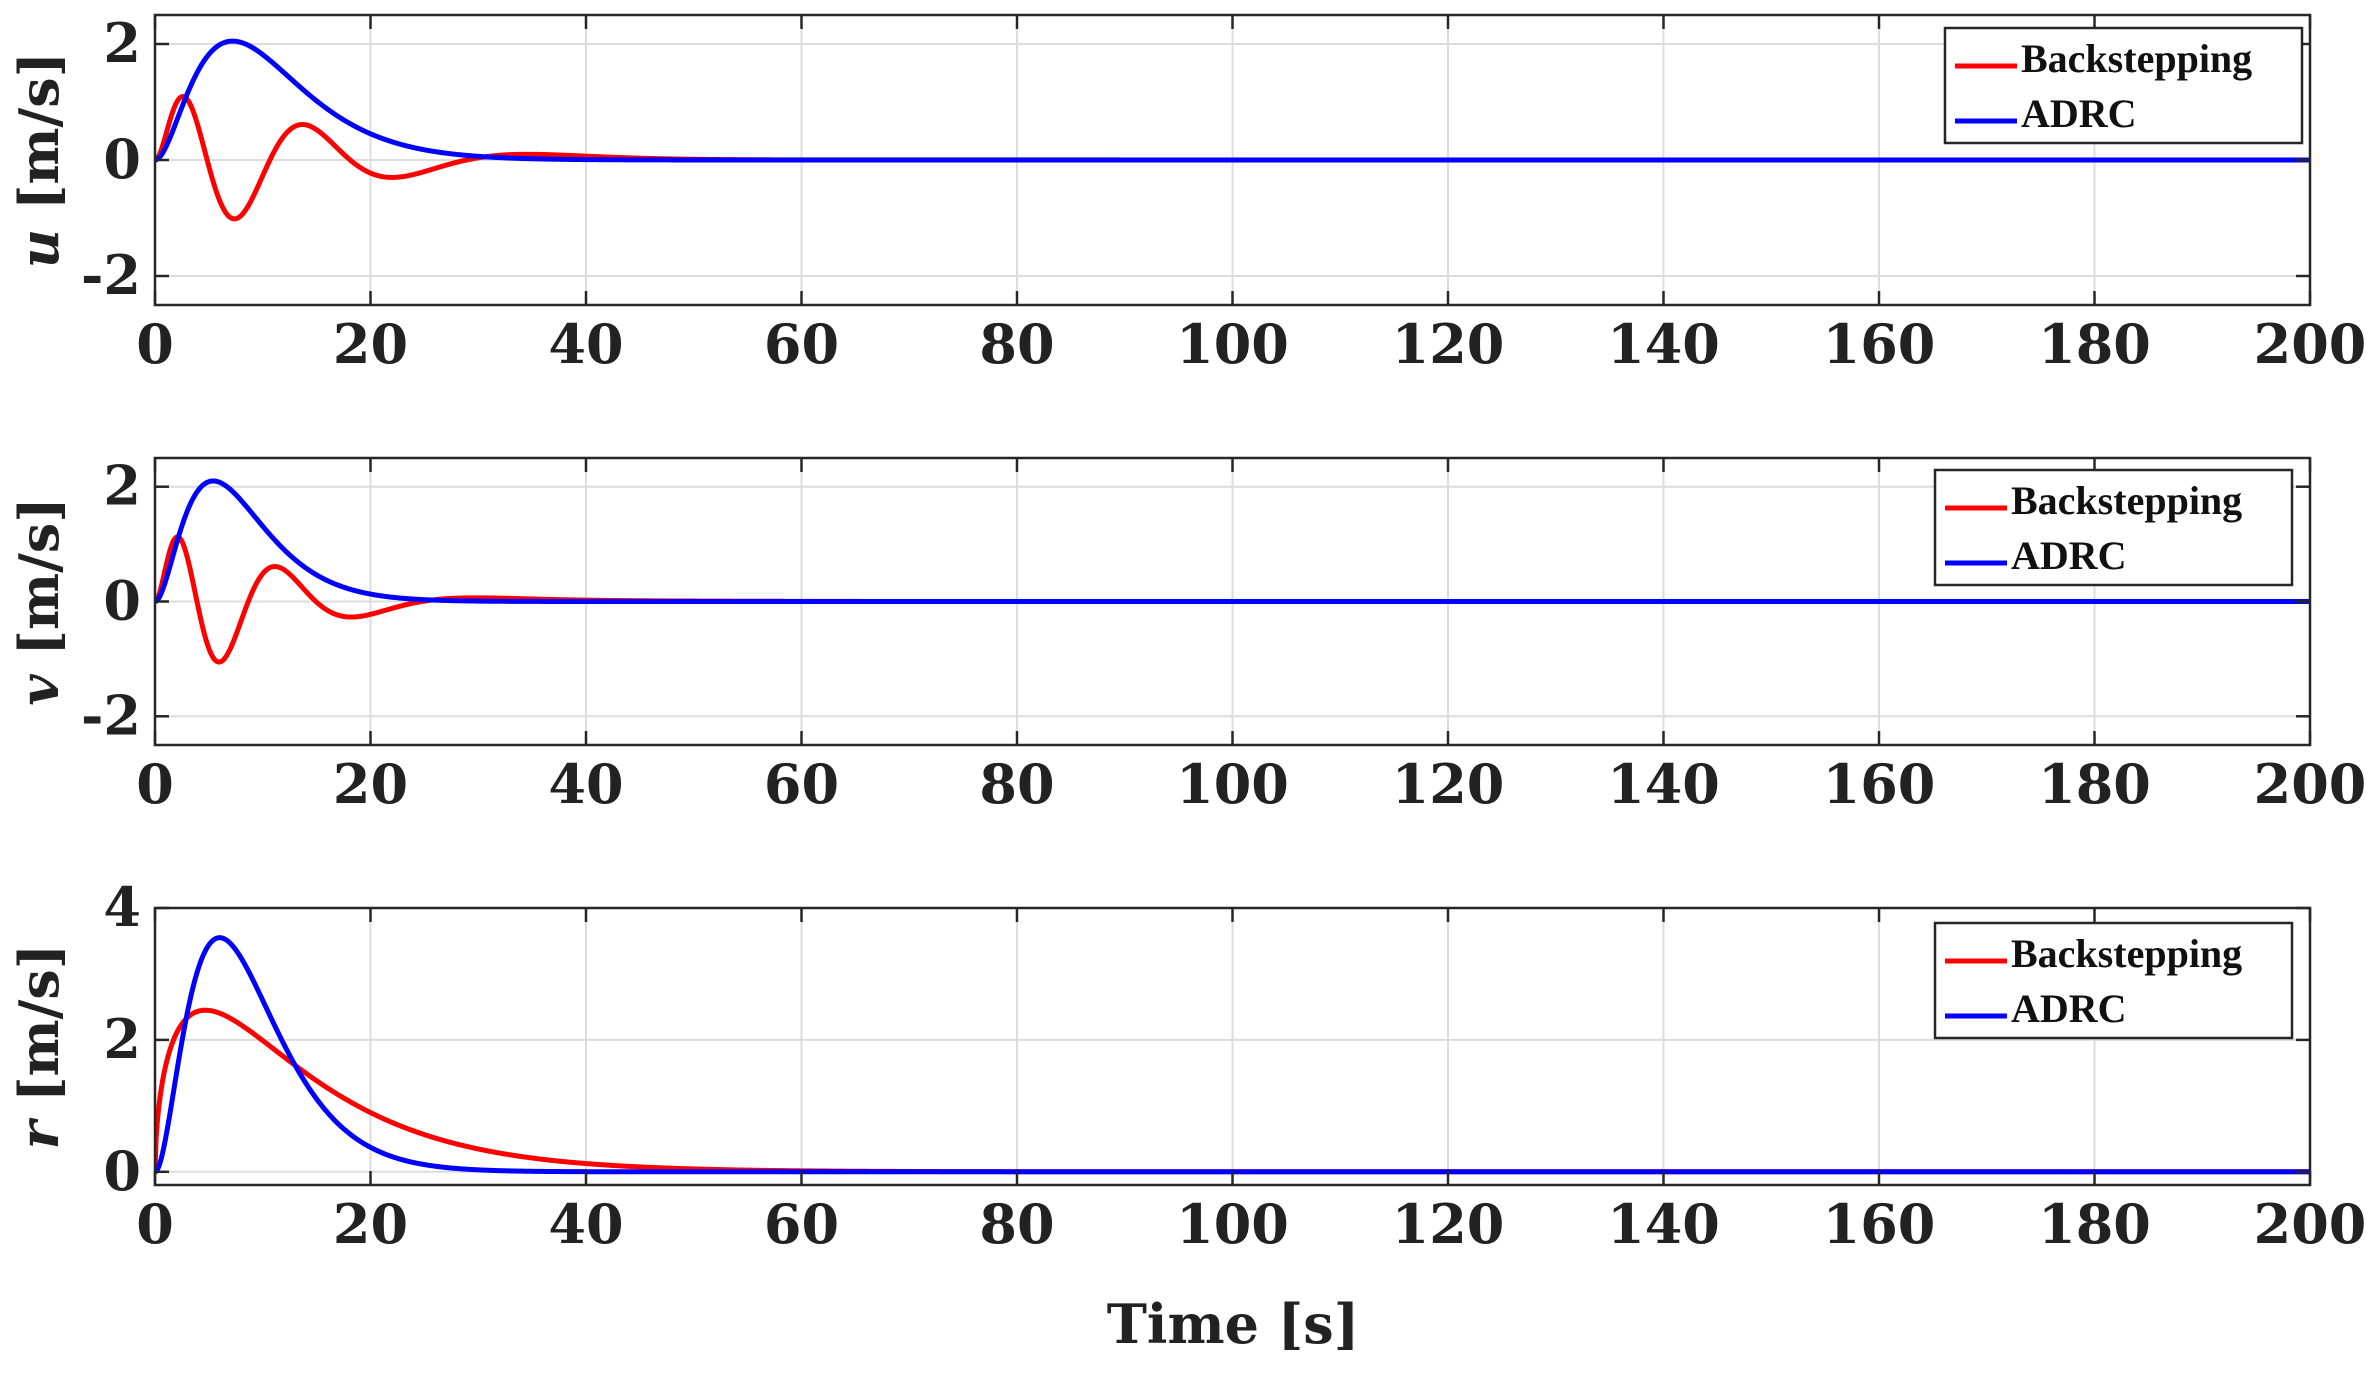 Image resolution: width=2371 pixels, height=1373 pixels. I want to click on x-axis-label: Time [s], so click(1233, 1324).